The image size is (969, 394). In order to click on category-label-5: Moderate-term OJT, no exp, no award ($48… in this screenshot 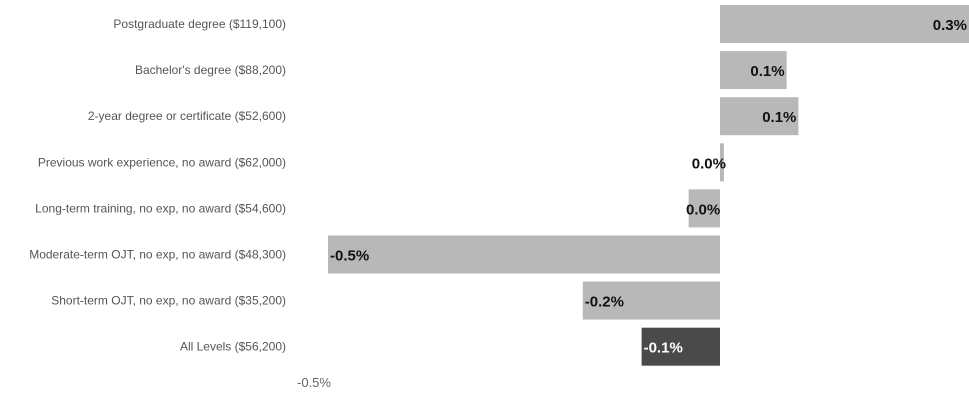, I will do `click(157, 255)`.